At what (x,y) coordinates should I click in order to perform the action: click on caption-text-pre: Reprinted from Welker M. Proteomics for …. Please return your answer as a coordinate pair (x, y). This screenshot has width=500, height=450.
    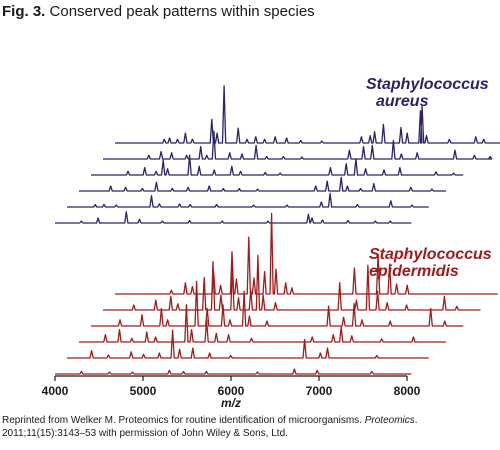
    Looking at the image, I should click on (183, 420).